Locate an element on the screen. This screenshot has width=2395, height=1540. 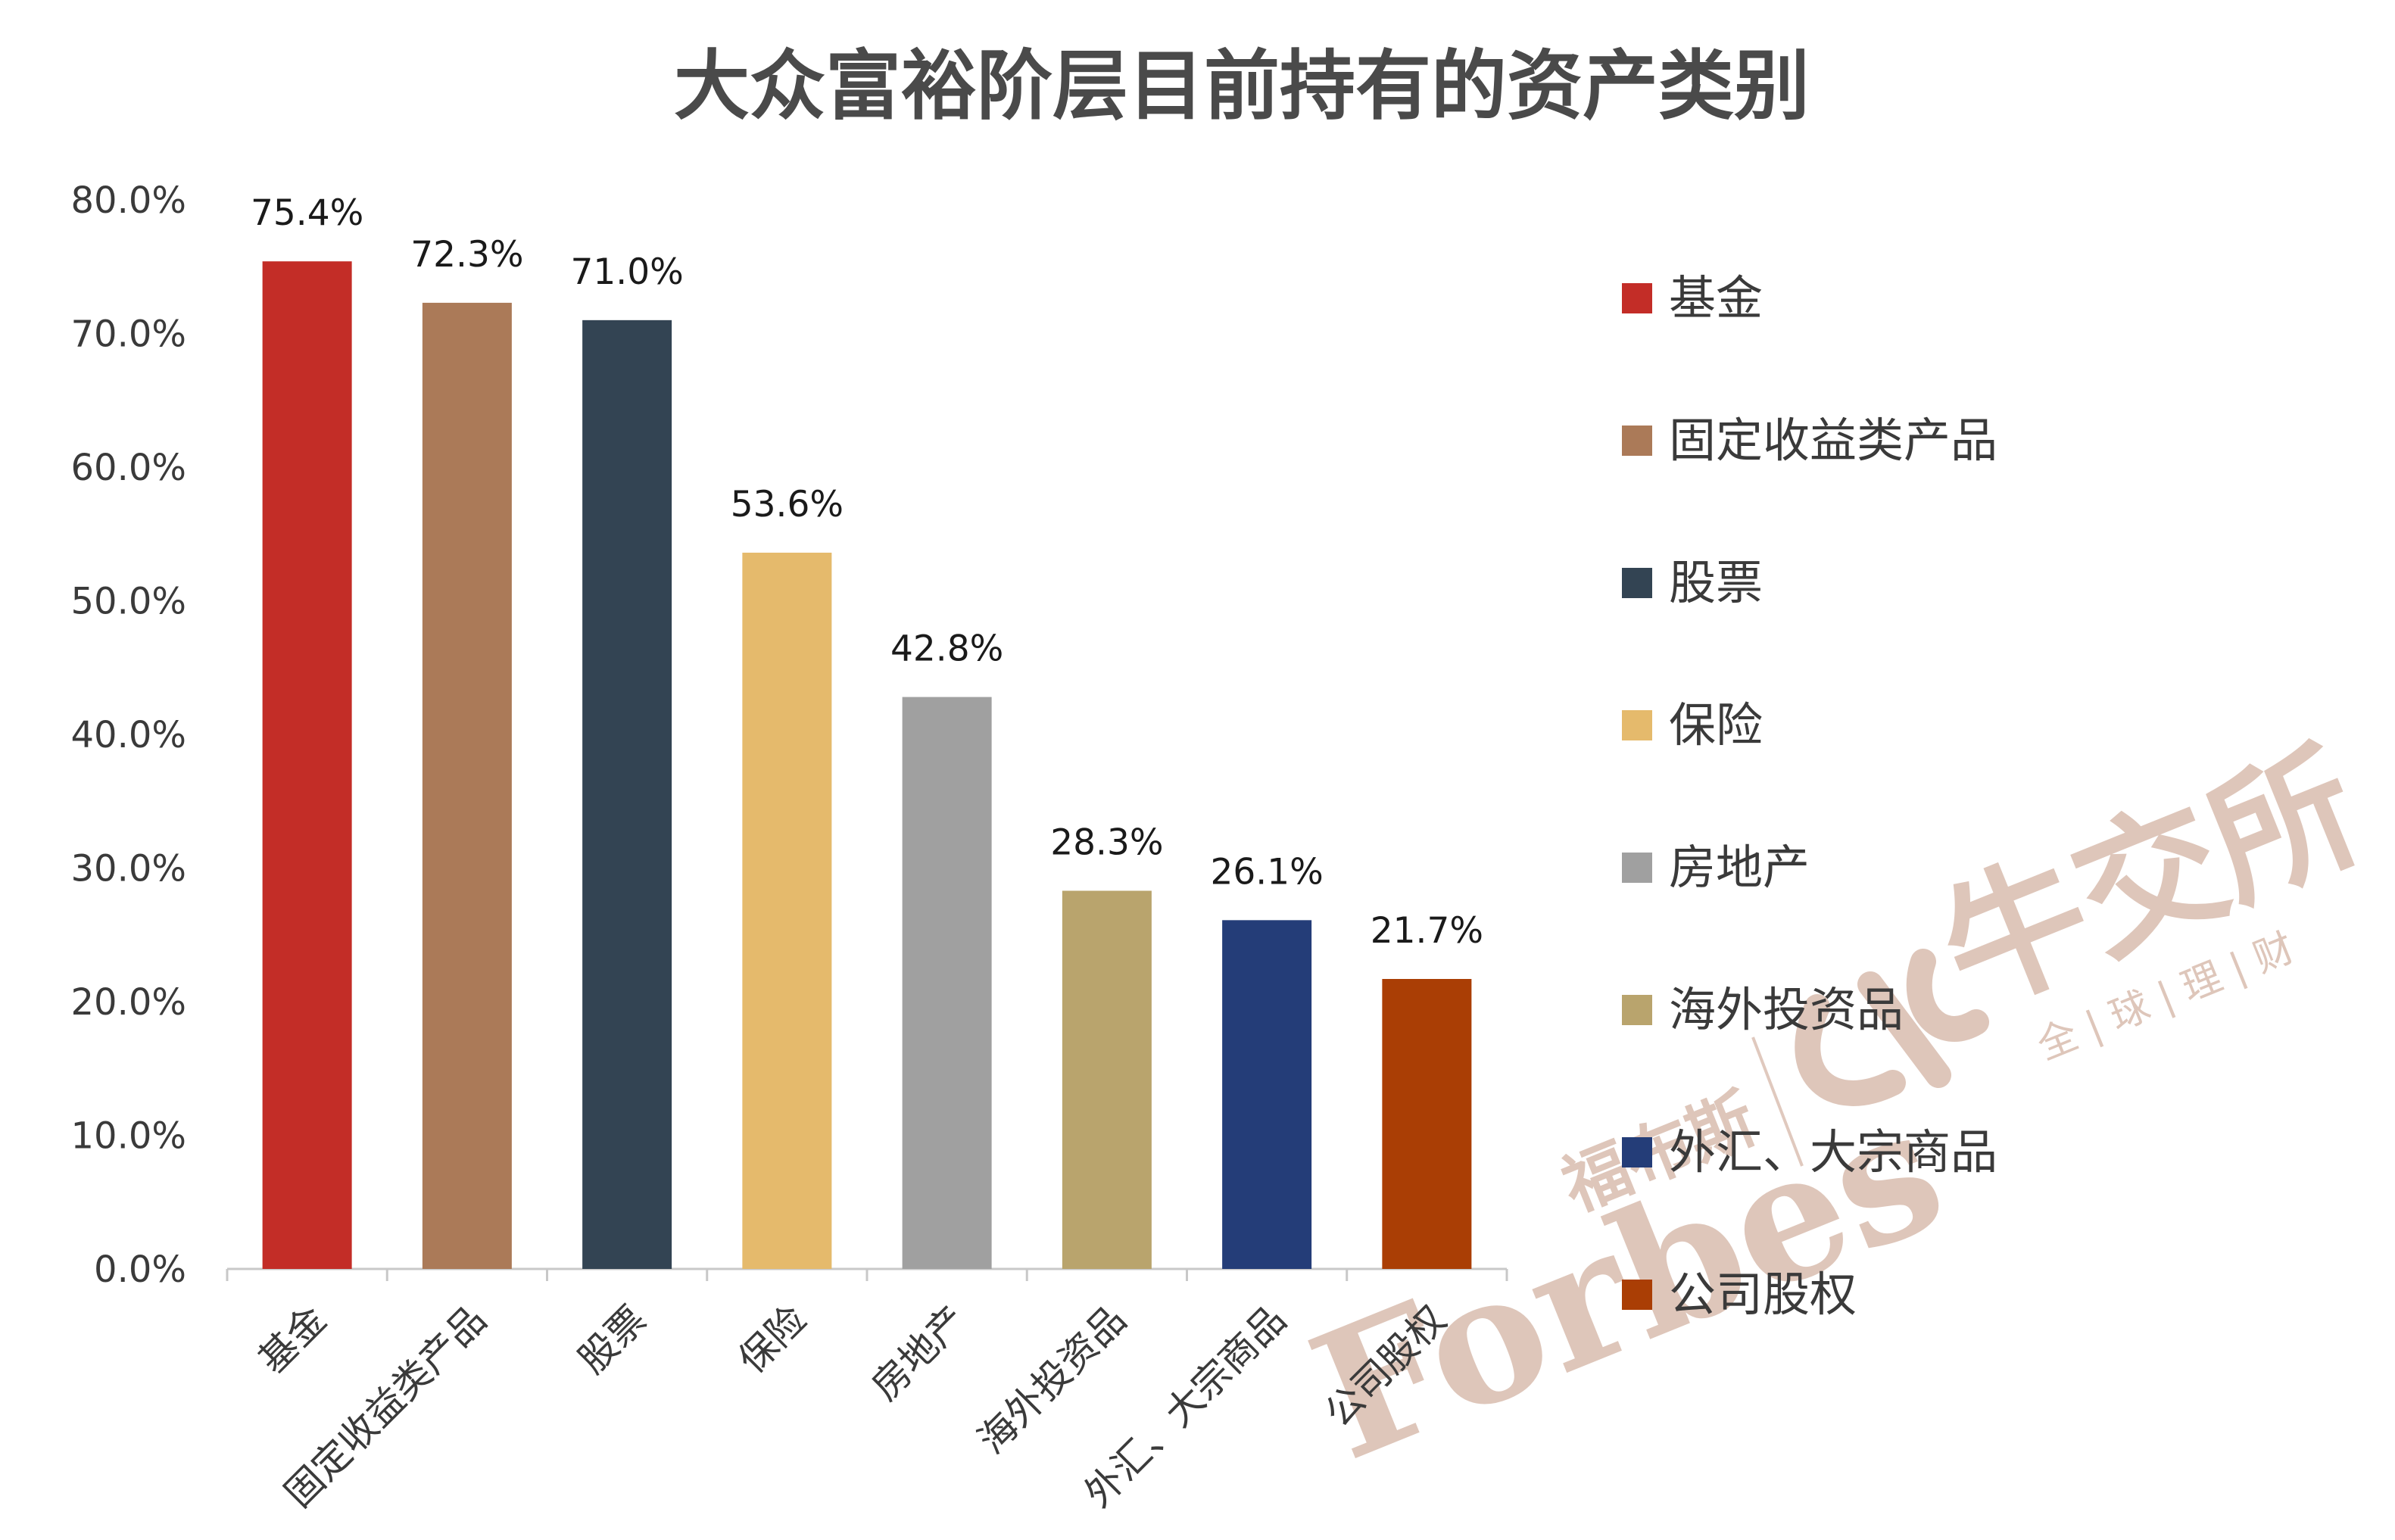
data-label: 72.3% is located at coordinates (467, 255).